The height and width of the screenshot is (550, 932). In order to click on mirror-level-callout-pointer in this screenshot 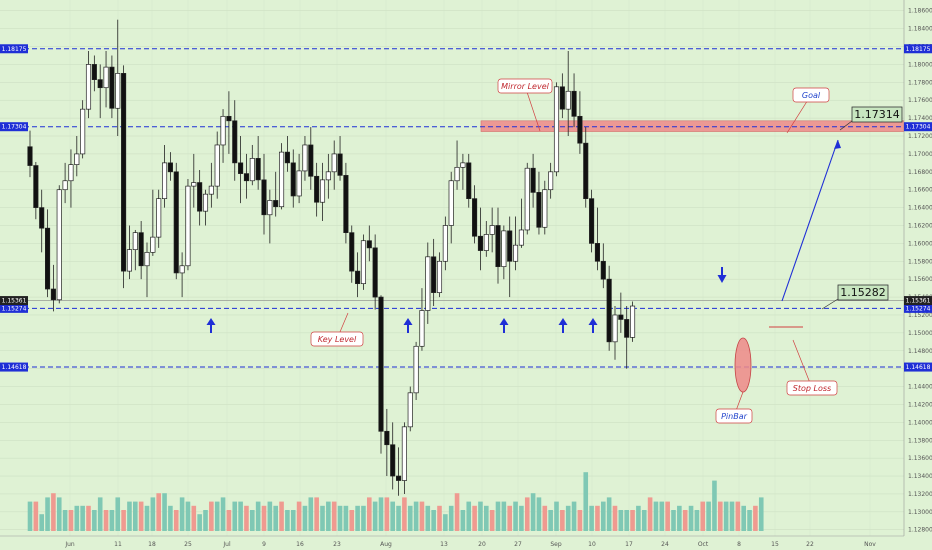, I will do `click(532, 108)`.